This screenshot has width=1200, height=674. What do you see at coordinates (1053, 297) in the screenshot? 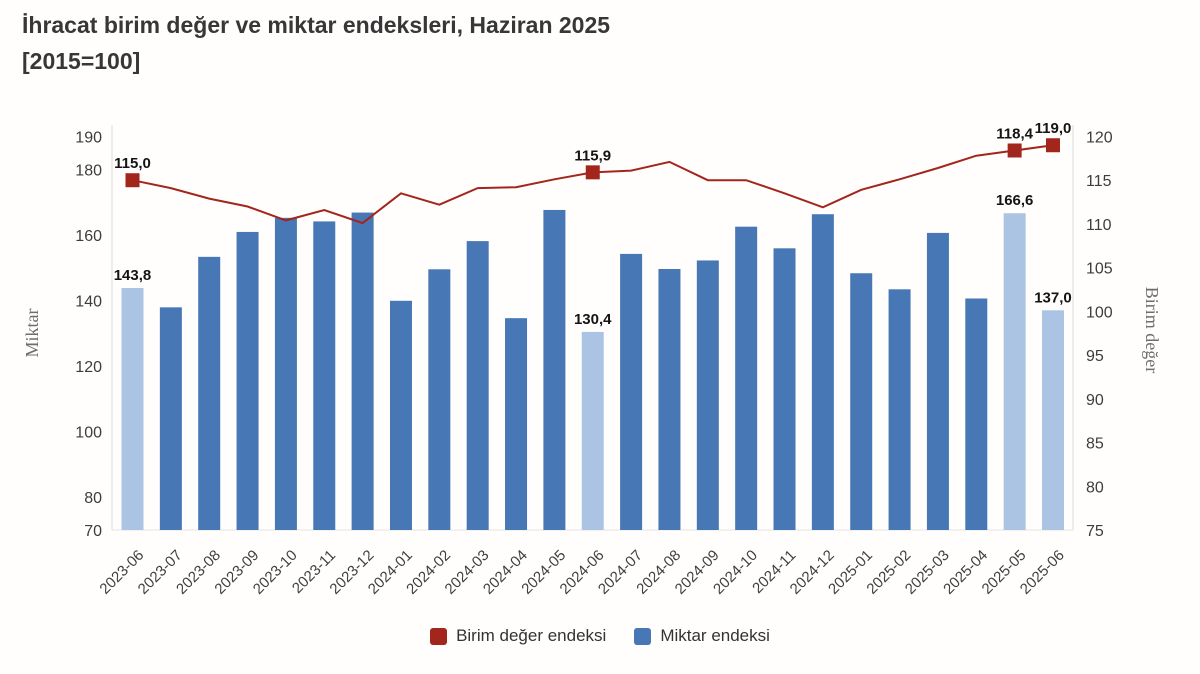
I see `bar-label-2025-06: 137,0` at bounding box center [1053, 297].